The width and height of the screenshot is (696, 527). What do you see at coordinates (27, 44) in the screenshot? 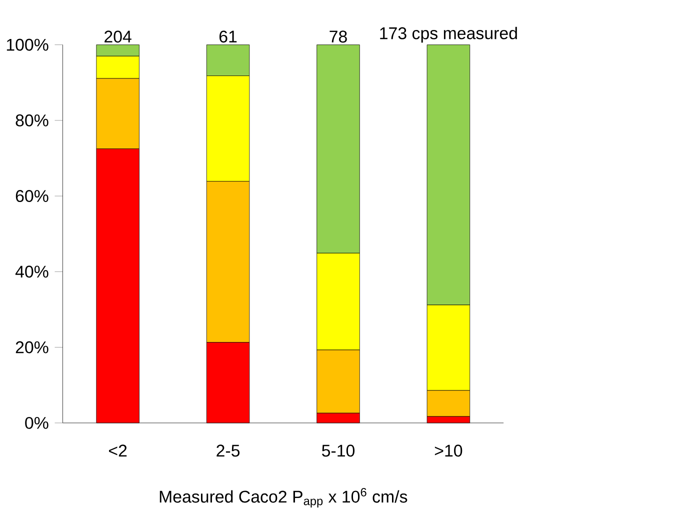
I see `y-tick-label: 100%` at bounding box center [27, 44].